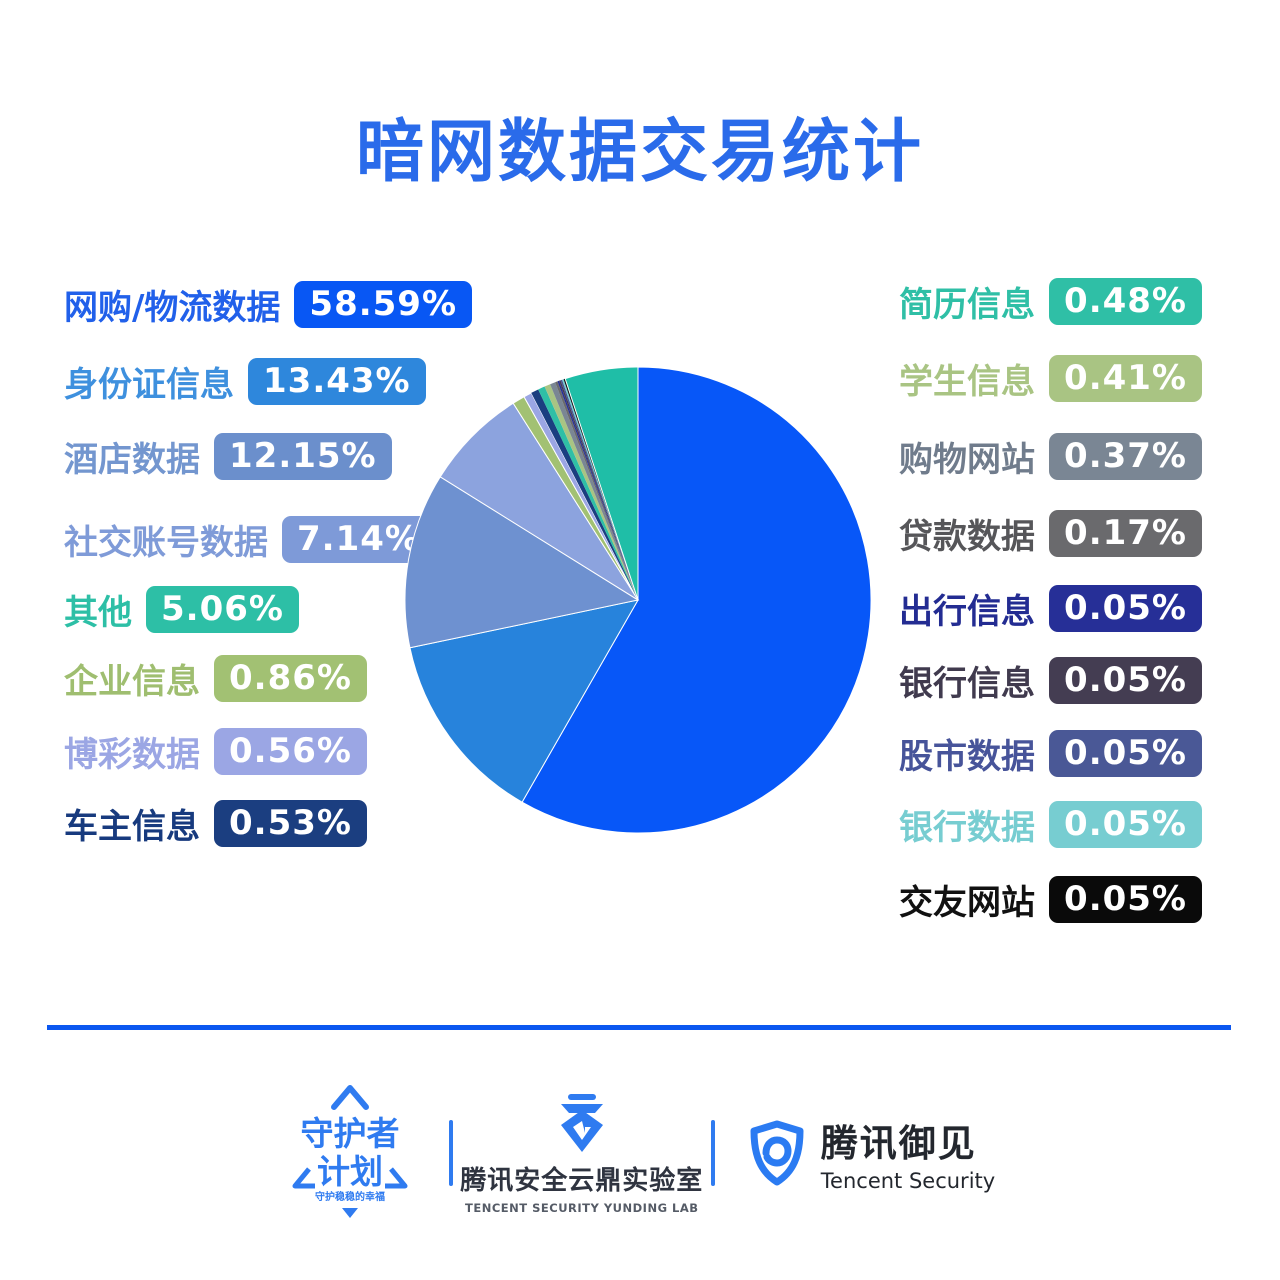 The height and width of the screenshot is (1280, 1280). What do you see at coordinates (967, 611) in the screenshot?
I see `legend-label: 出行信息` at bounding box center [967, 611].